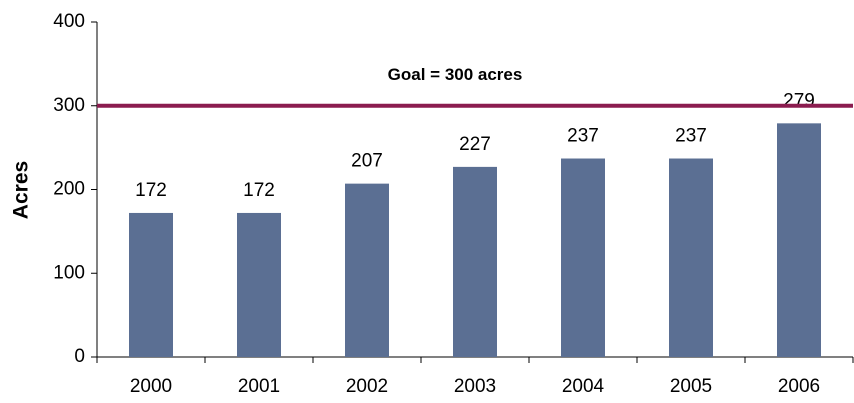 The image size is (854, 403). What do you see at coordinates (799, 100) in the screenshot?
I see `data-label: 279` at bounding box center [799, 100].